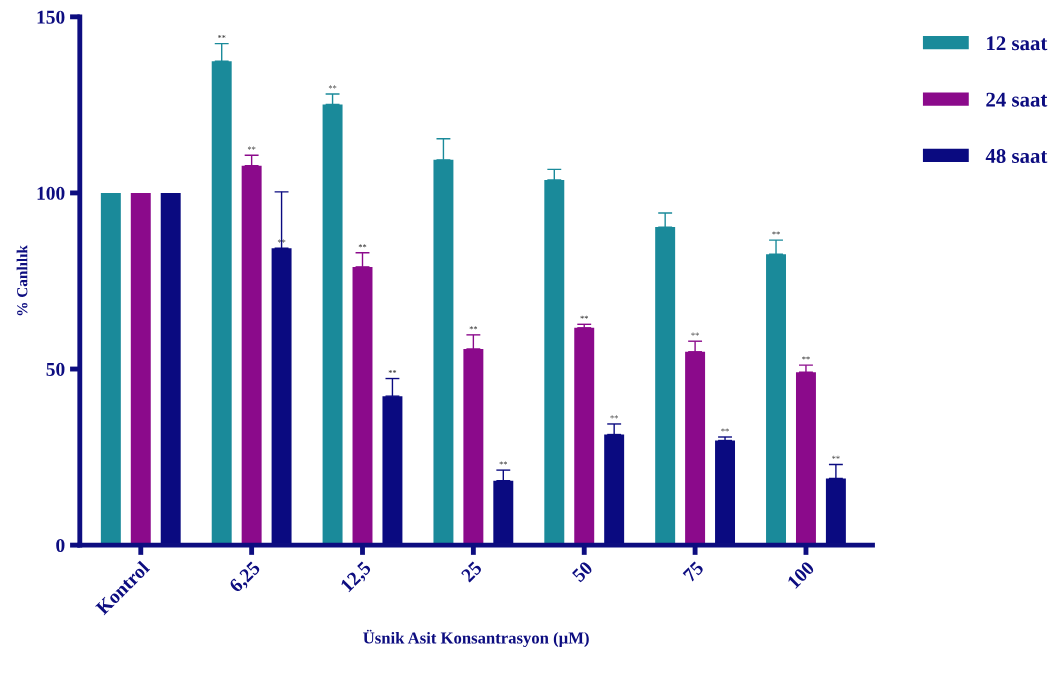 The image size is (1064, 673). What do you see at coordinates (22, 280) in the screenshot?
I see `y-axis-title: % Canlılık` at bounding box center [22, 280].